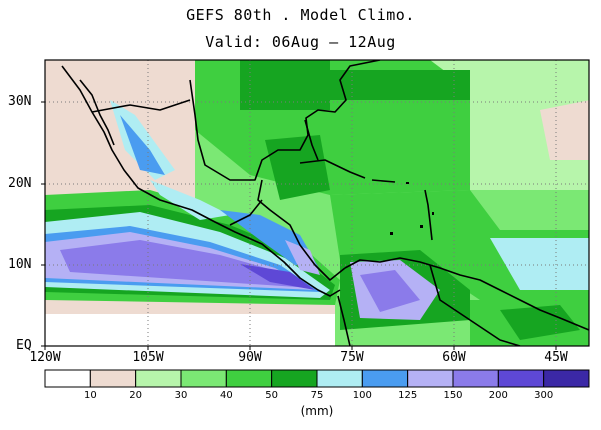 The width and height of the screenshot is (601, 430). I want to click on cuba, so click(332, 169).